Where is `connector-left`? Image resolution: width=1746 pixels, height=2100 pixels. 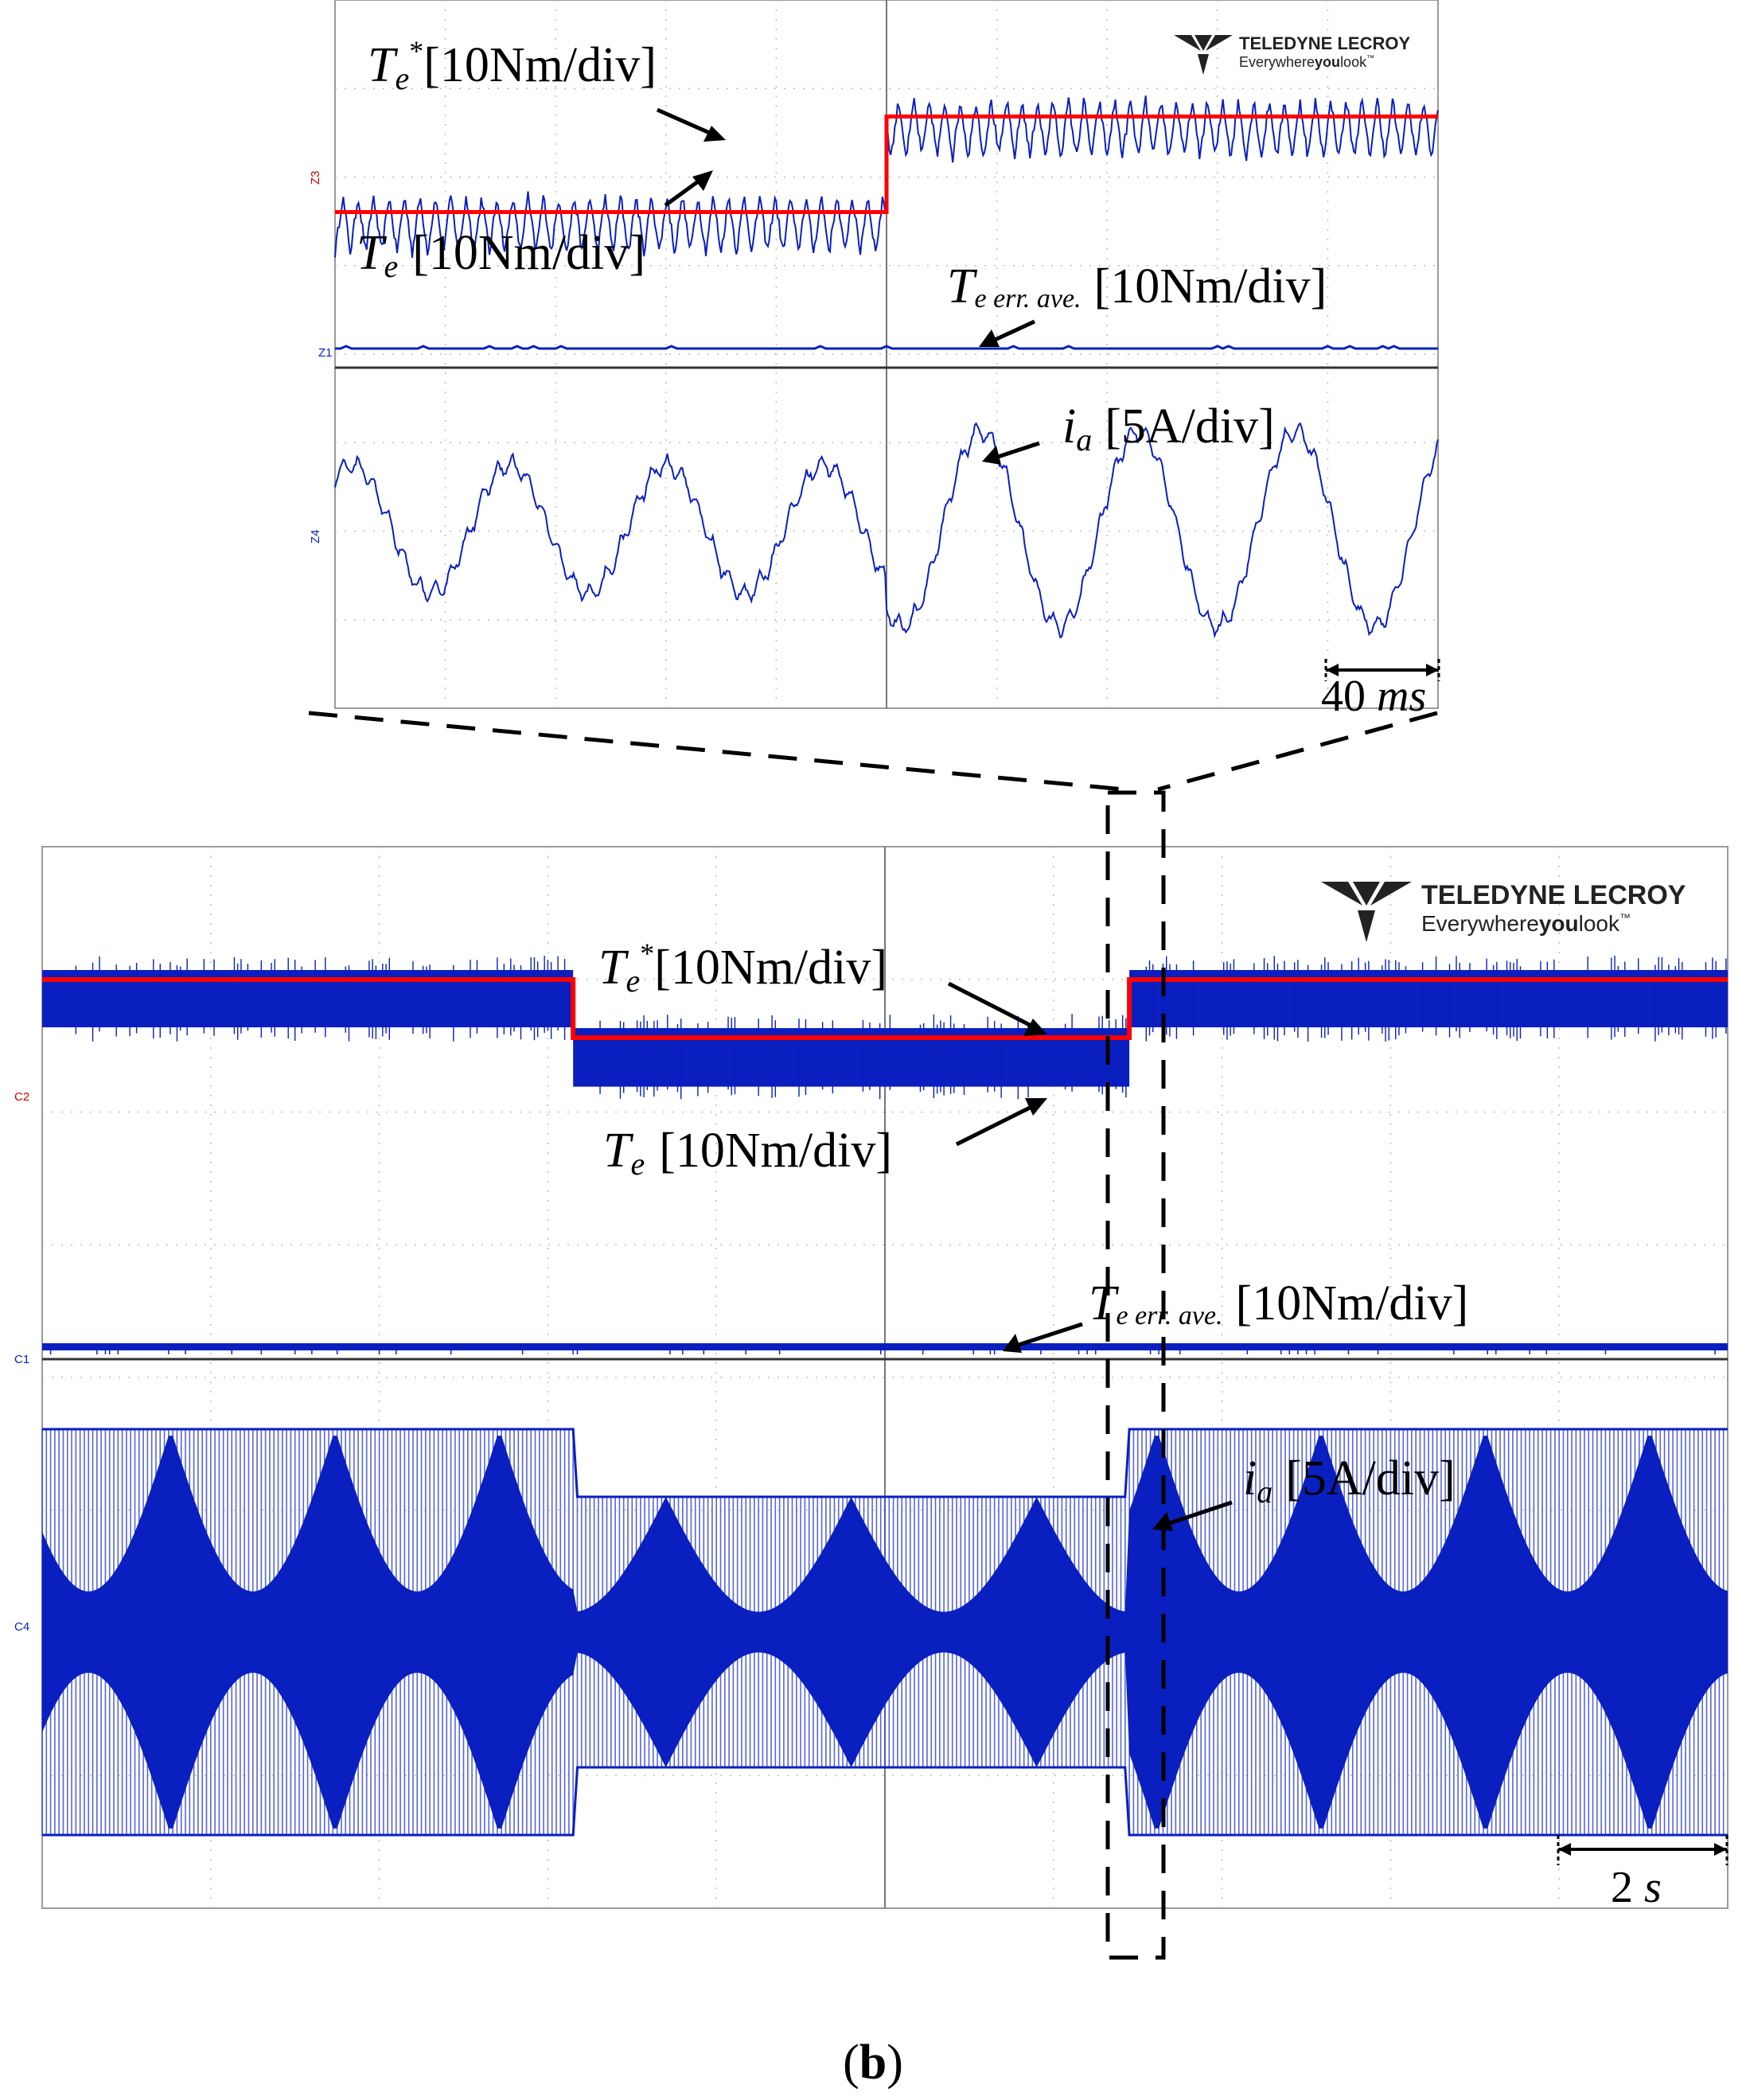
connector-left is located at coordinates (716, 751).